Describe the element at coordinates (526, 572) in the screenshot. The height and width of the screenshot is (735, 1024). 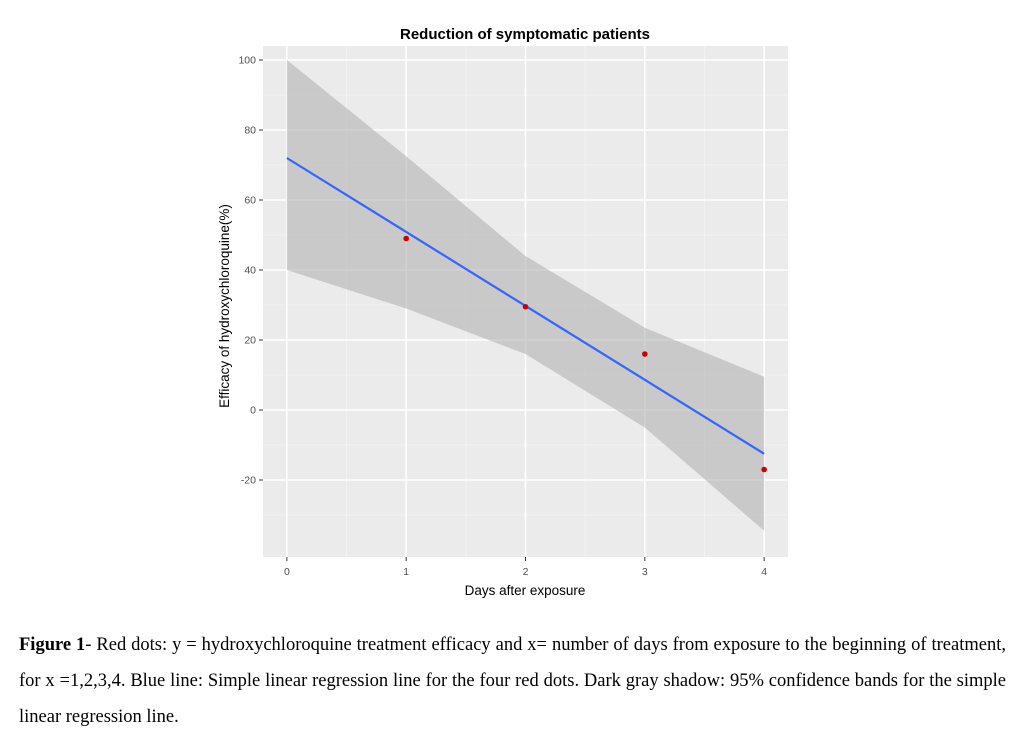
I see `x-tick-label: 2` at that location.